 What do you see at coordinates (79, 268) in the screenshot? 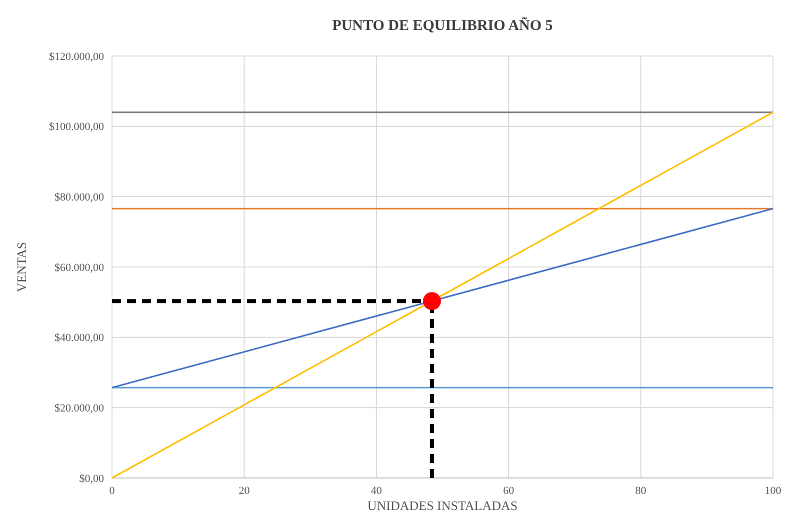
I see `y-tick-label: $60.000,00` at bounding box center [79, 268].